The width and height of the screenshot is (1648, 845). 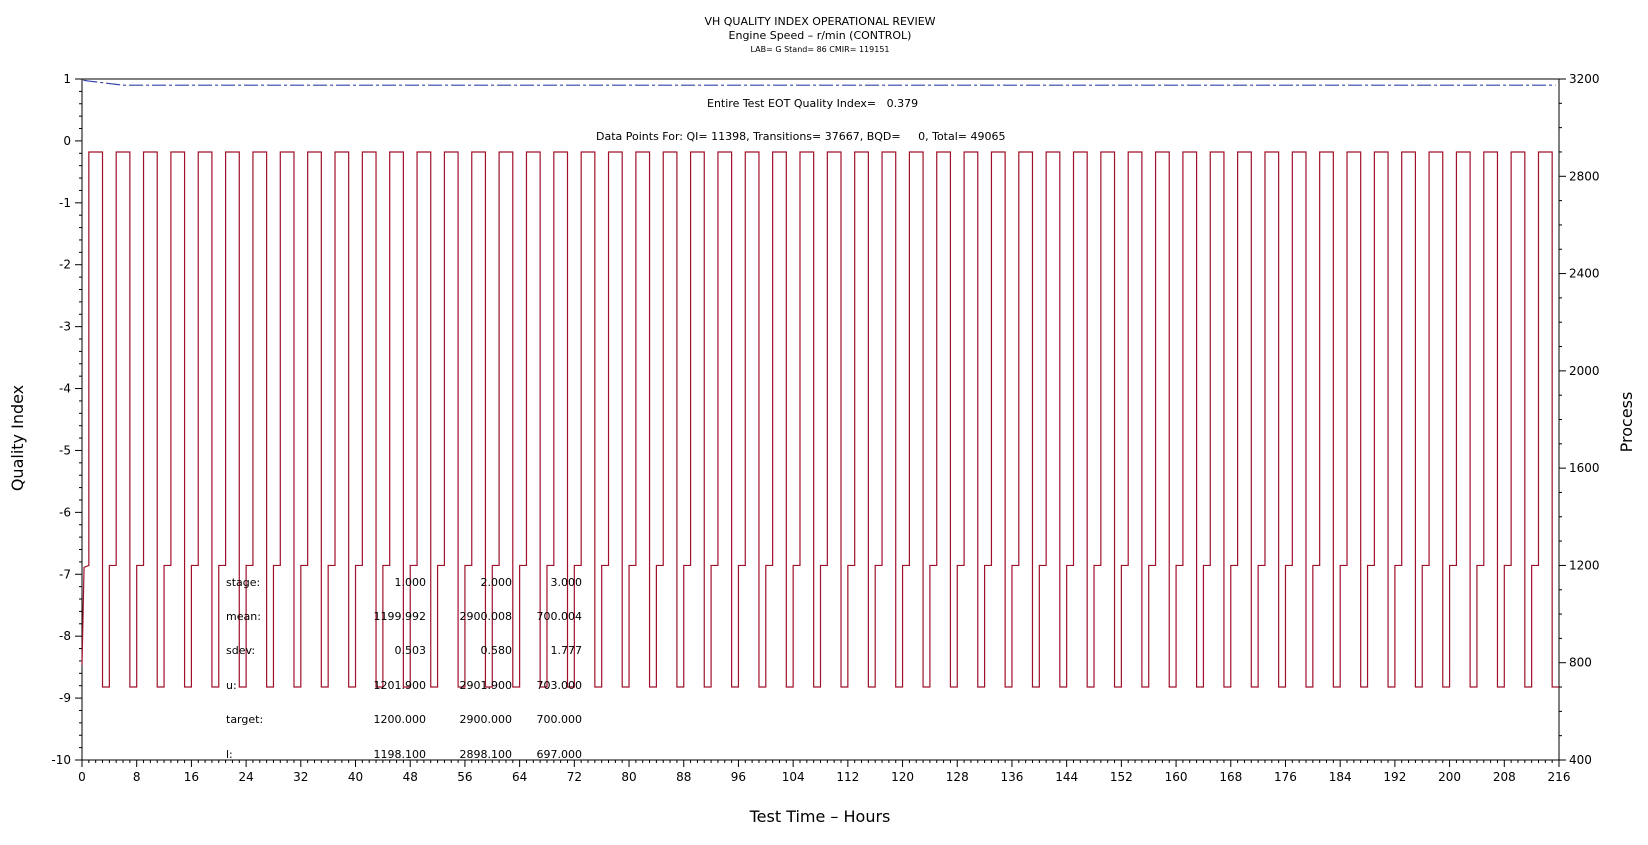 What do you see at coordinates (1580, 663) in the screenshot?
I see `right-tick-label: 800` at bounding box center [1580, 663].